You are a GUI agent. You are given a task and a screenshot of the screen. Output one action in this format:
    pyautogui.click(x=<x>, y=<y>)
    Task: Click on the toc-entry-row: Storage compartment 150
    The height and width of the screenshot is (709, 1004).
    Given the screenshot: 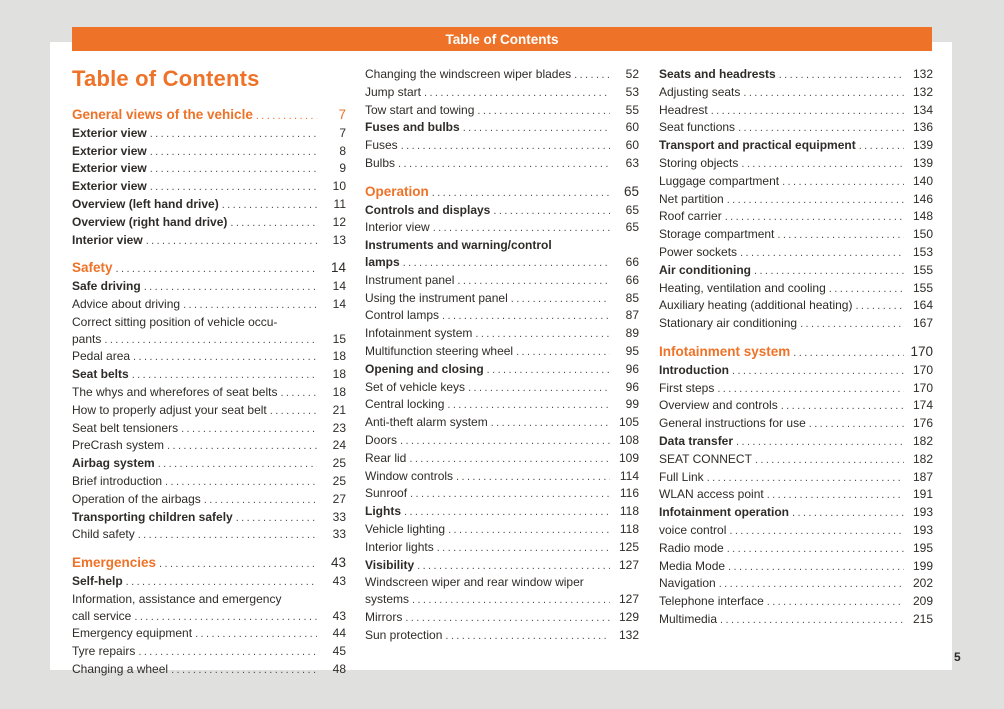 What is the action you would take?
    pyautogui.click(x=796, y=235)
    